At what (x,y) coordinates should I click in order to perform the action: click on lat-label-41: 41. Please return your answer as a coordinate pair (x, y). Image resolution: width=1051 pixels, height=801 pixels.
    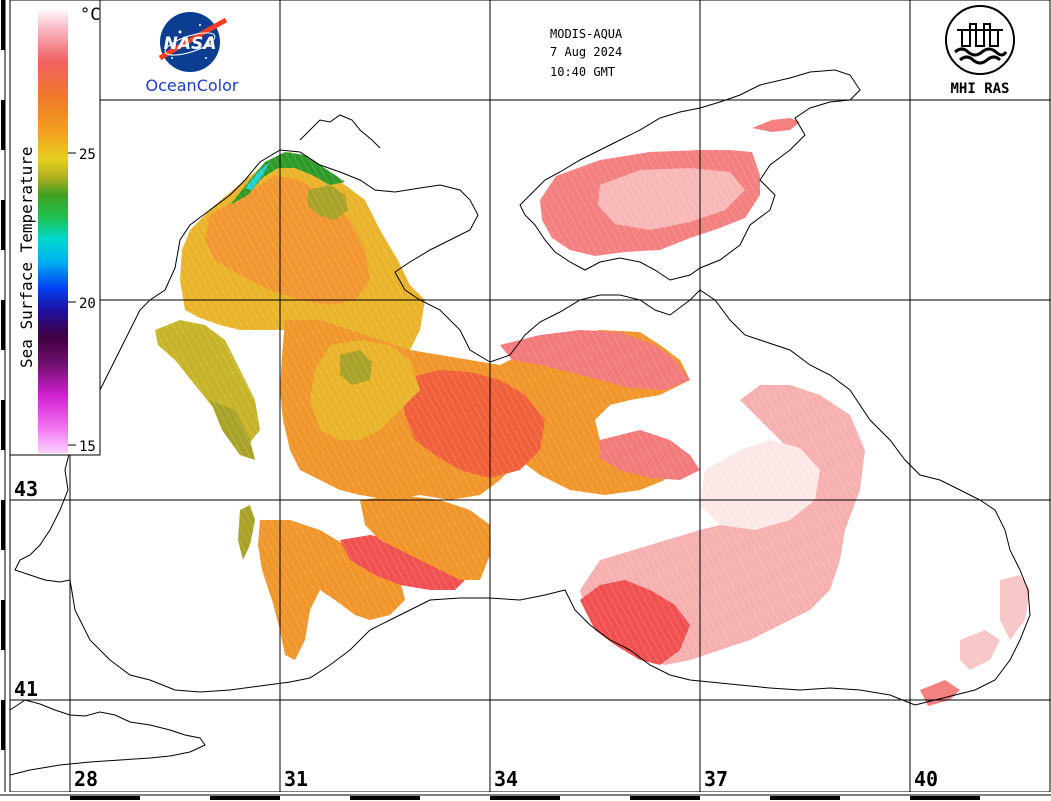
    Looking at the image, I should click on (26, 689).